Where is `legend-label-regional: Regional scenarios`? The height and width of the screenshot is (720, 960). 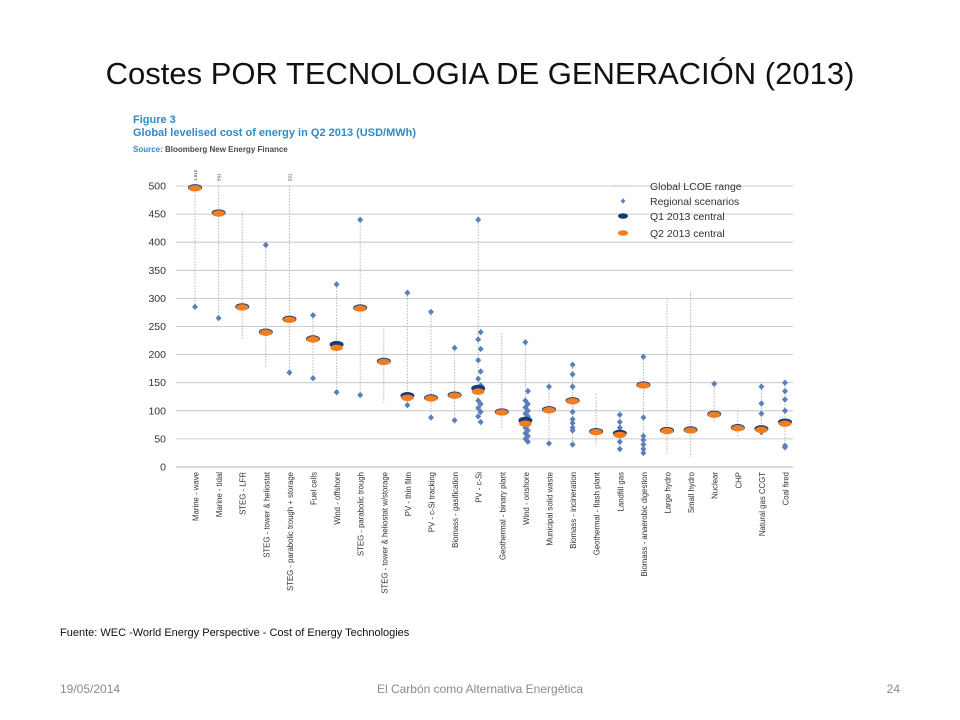 legend-label-regional: Regional scenarios is located at coordinates (694, 202).